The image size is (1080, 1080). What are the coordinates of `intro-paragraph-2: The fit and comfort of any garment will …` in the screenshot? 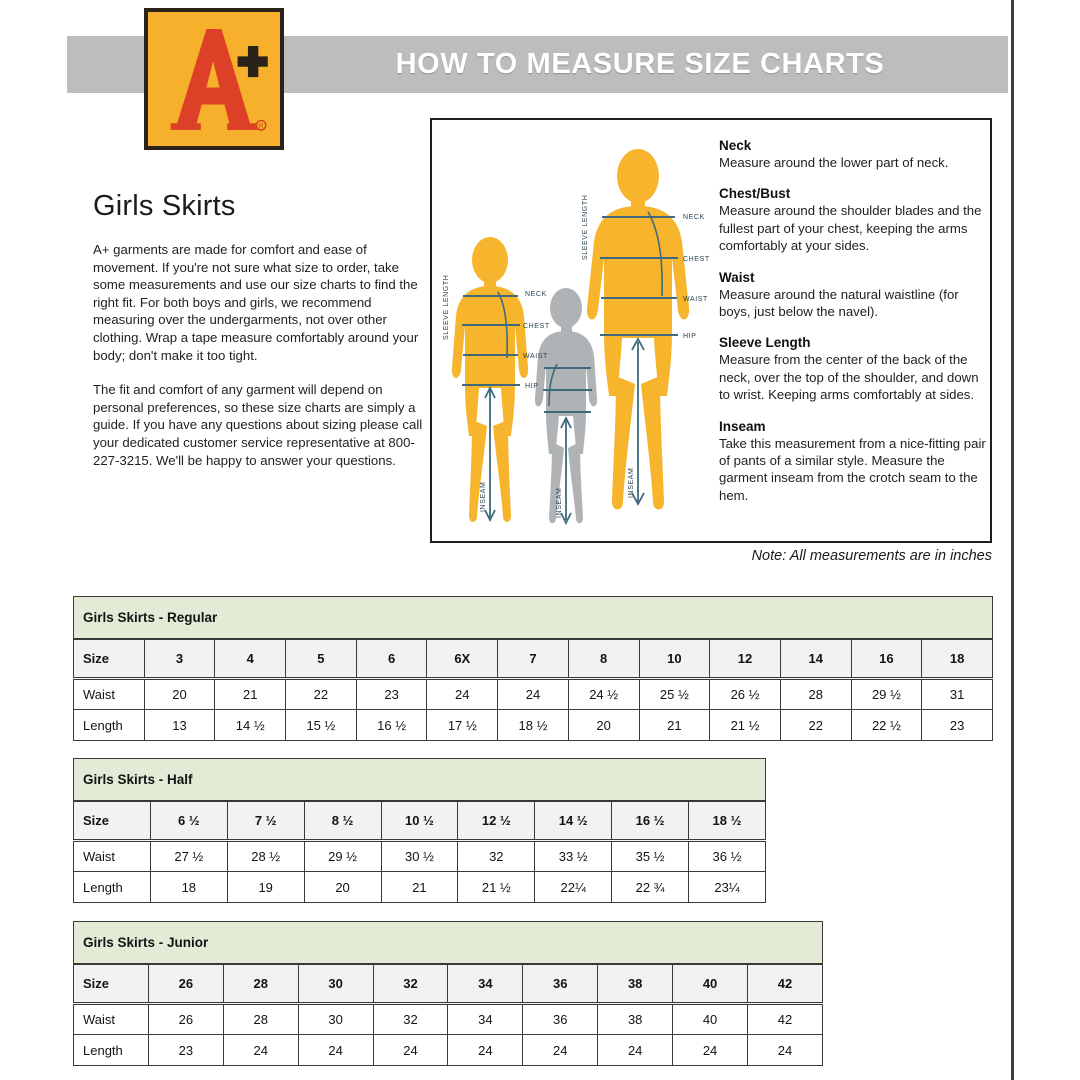 It's located at (258, 425).